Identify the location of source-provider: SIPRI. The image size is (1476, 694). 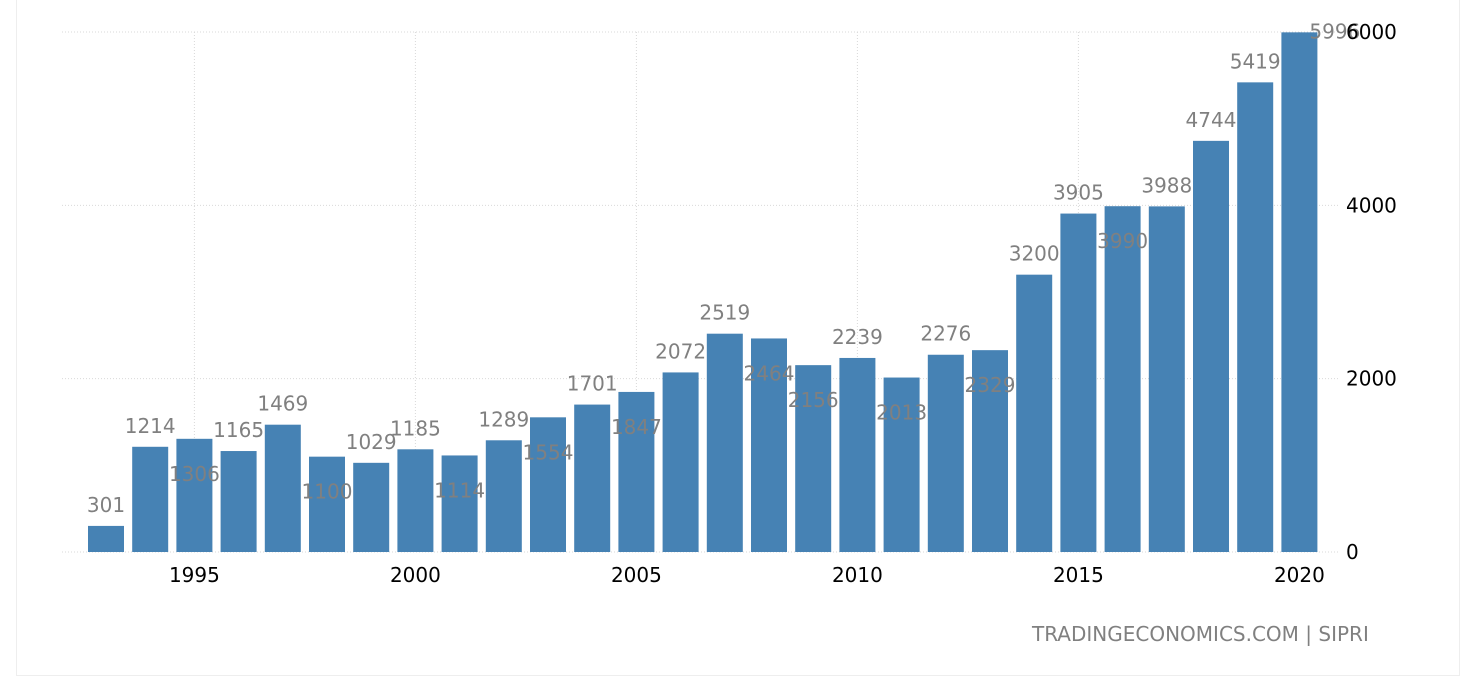
(1343, 634).